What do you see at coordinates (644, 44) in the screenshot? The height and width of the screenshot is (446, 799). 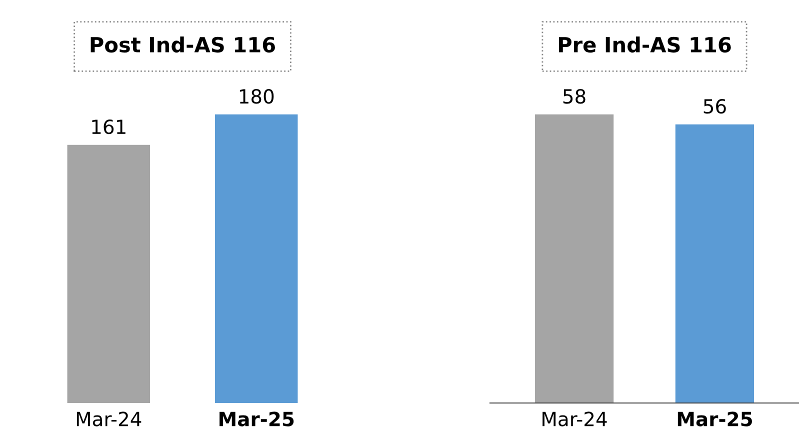 I see `chart-title: Pre Ind-AS 116` at bounding box center [644, 44].